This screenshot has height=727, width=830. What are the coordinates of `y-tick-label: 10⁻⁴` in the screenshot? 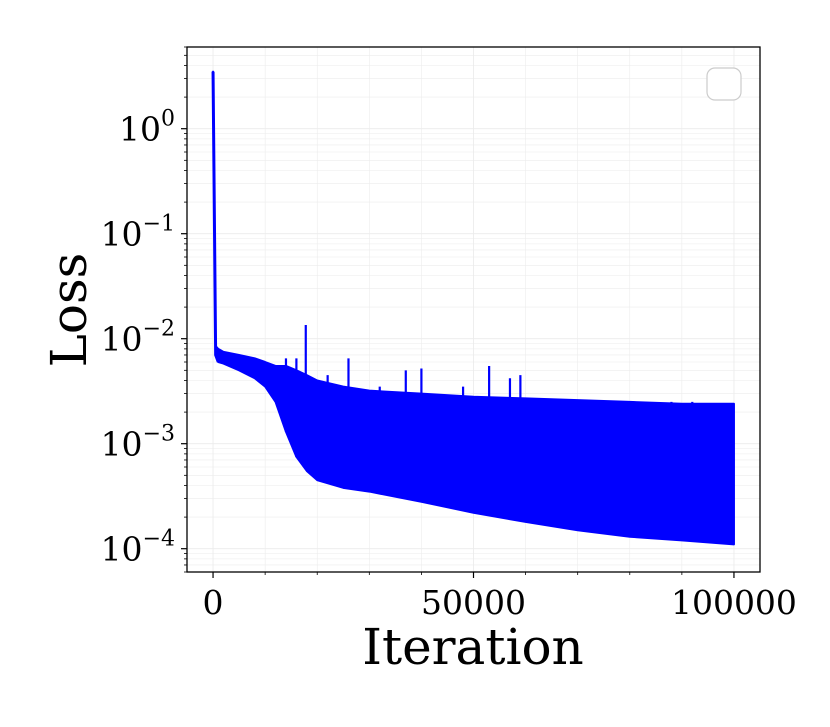 It's located at (138, 548).